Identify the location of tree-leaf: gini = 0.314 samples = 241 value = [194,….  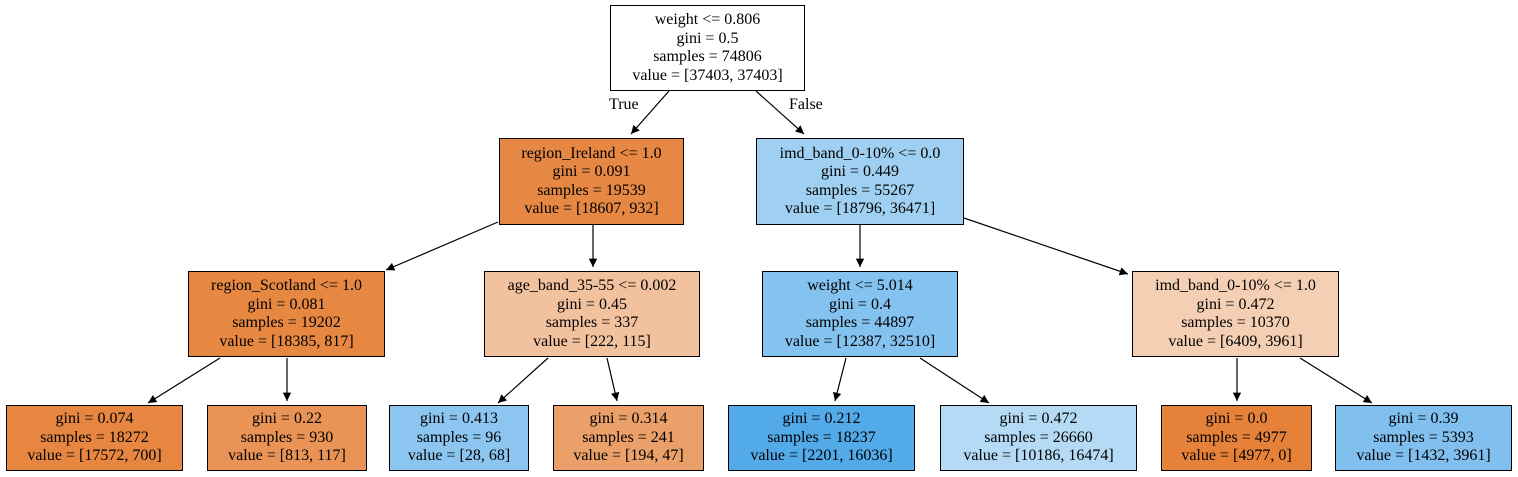
(628, 438).